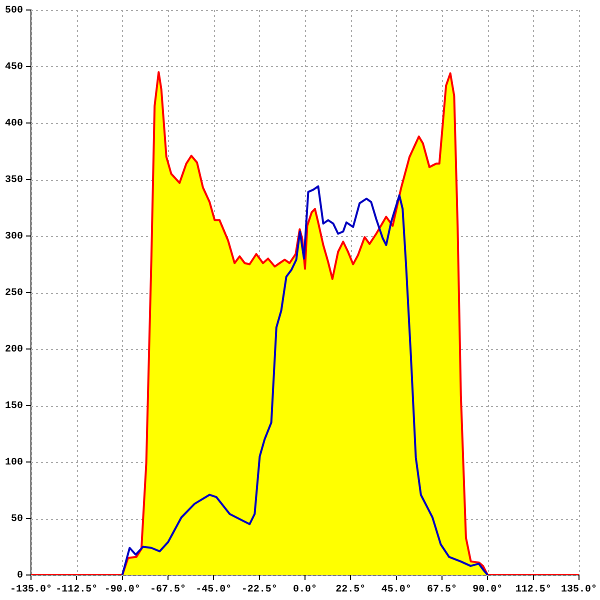  I want to click on x-tick-label: 22.5°, so click(351, 590).